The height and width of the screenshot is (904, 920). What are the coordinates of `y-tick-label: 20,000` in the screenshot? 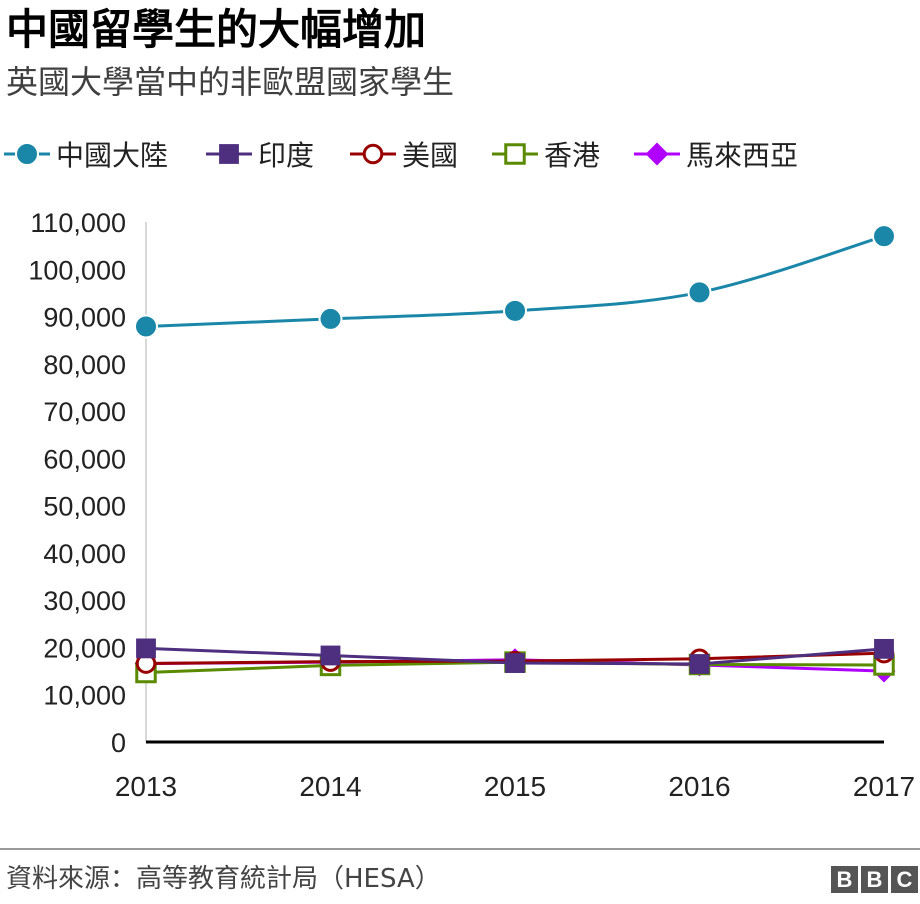 It's located at (84, 648).